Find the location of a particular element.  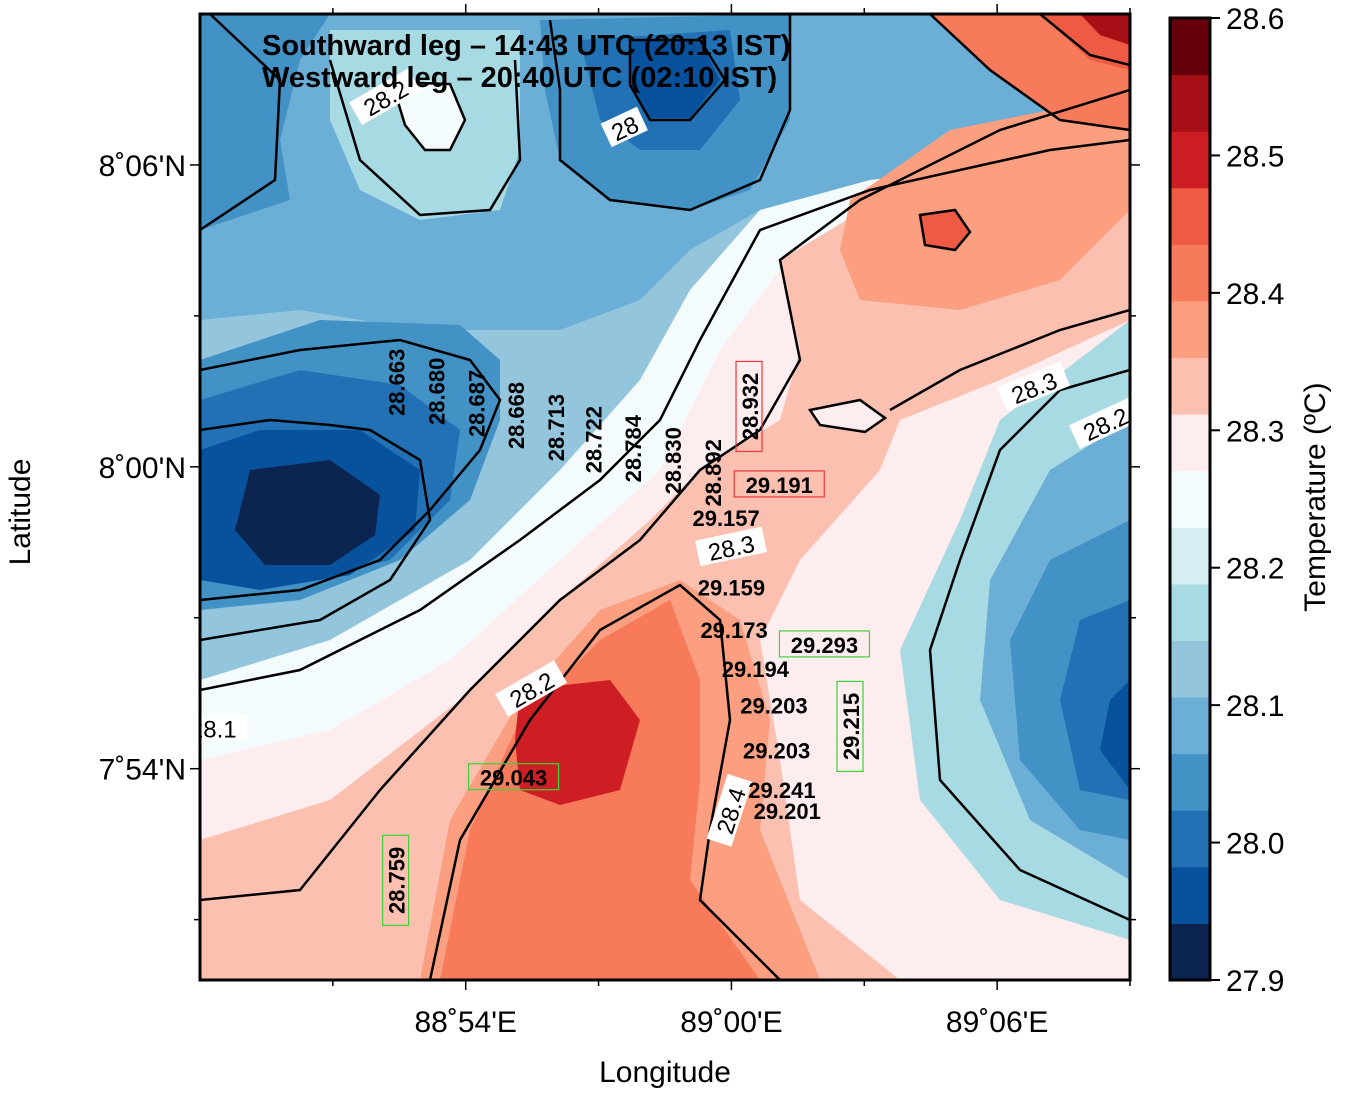

contour-28-4-south is located at coordinates (604, 781).